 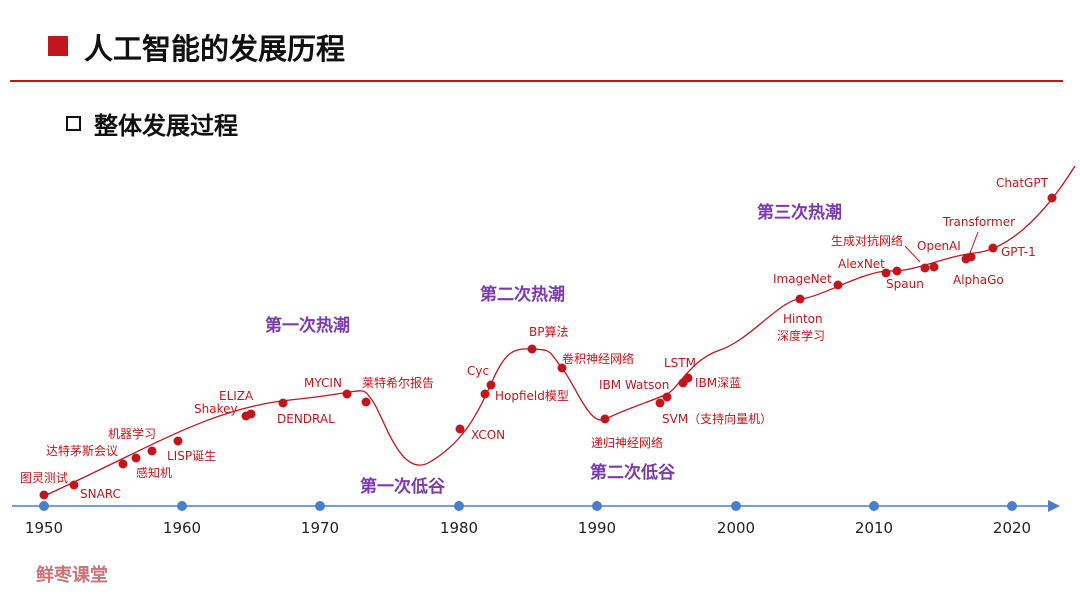 What do you see at coordinates (802, 279) in the screenshot?
I see `event-label: ImageNet` at bounding box center [802, 279].